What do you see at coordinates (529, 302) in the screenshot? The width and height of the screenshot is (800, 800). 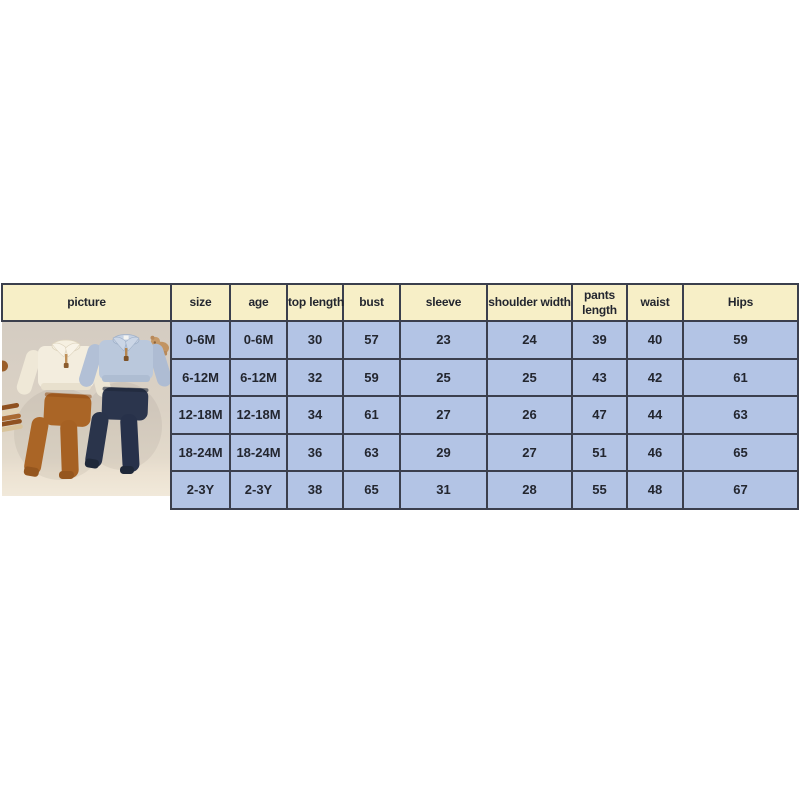 I see `col-header-shoulder-width: shoulder width` at bounding box center [529, 302].